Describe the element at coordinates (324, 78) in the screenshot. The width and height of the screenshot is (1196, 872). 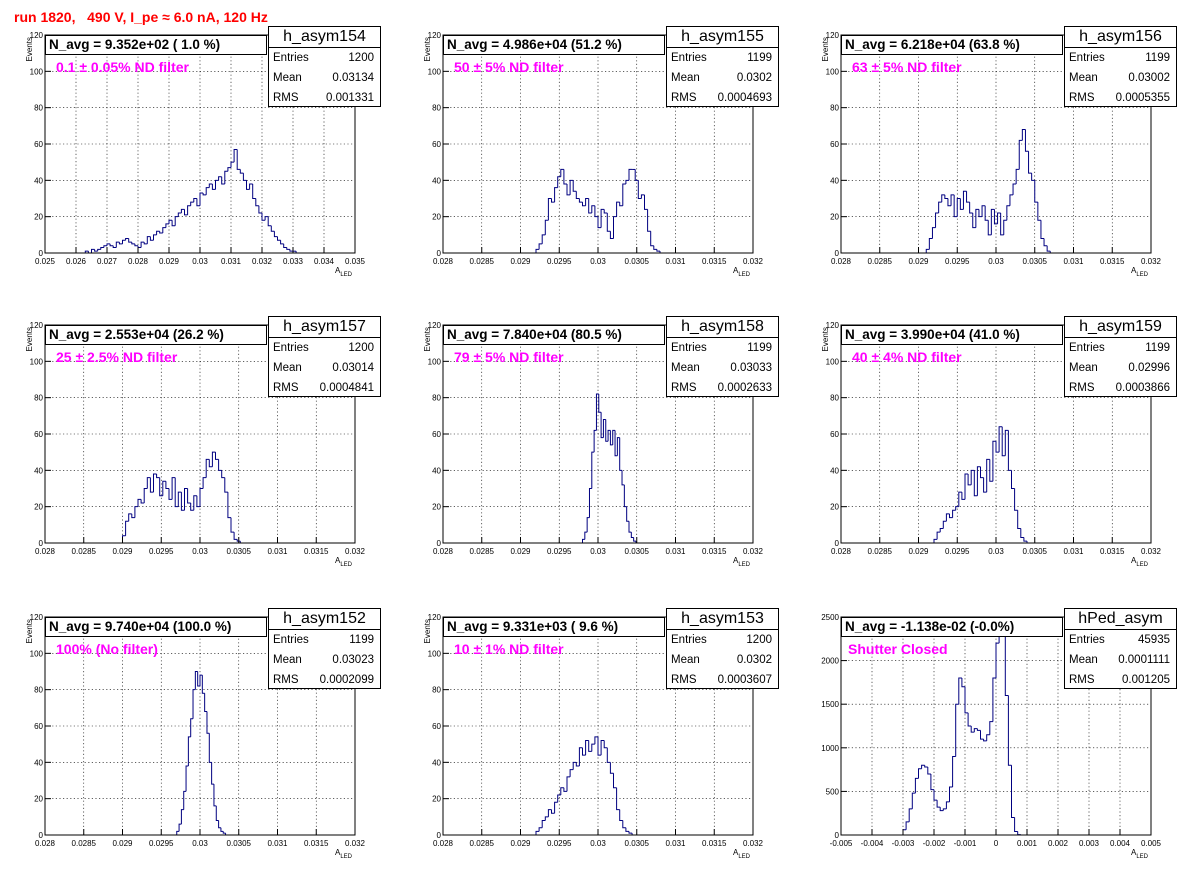
I see `stats-row-mean: Mean 0.03134` at that location.